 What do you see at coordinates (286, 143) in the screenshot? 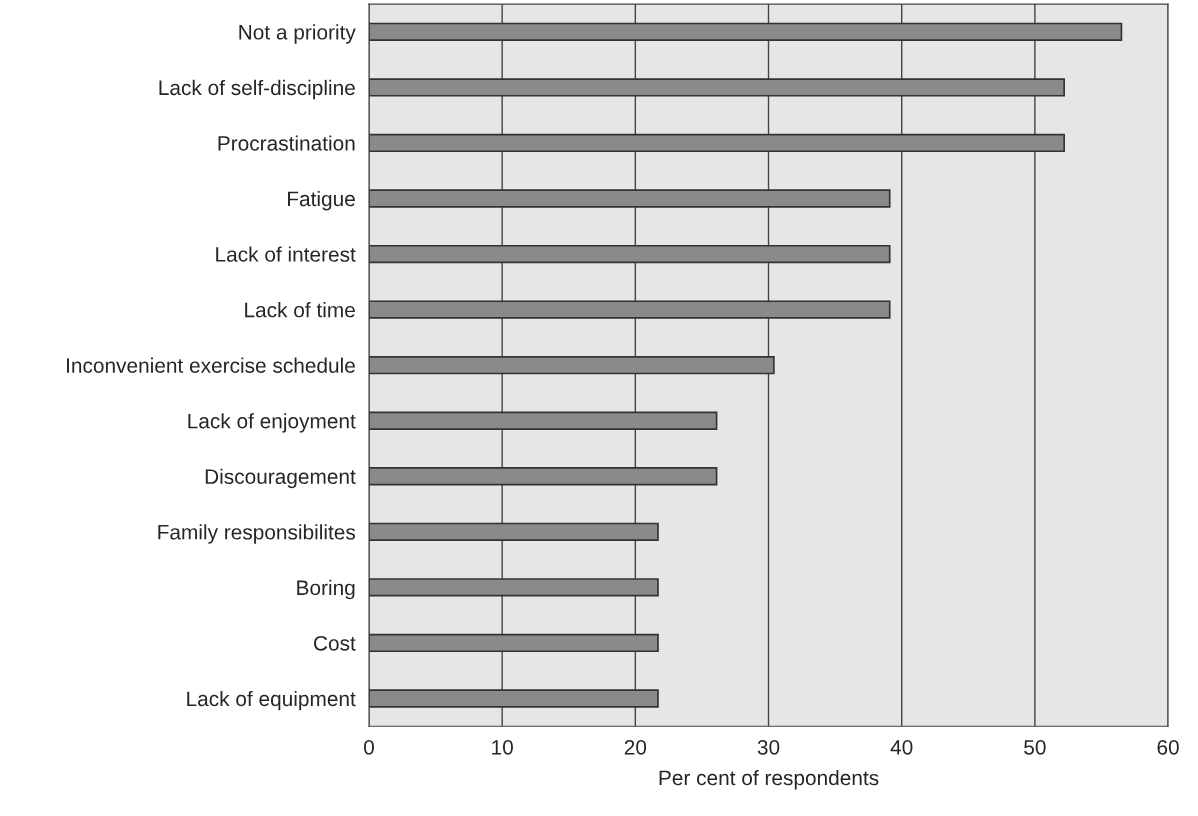
I see `y-tick-label: Procrastination` at bounding box center [286, 143].